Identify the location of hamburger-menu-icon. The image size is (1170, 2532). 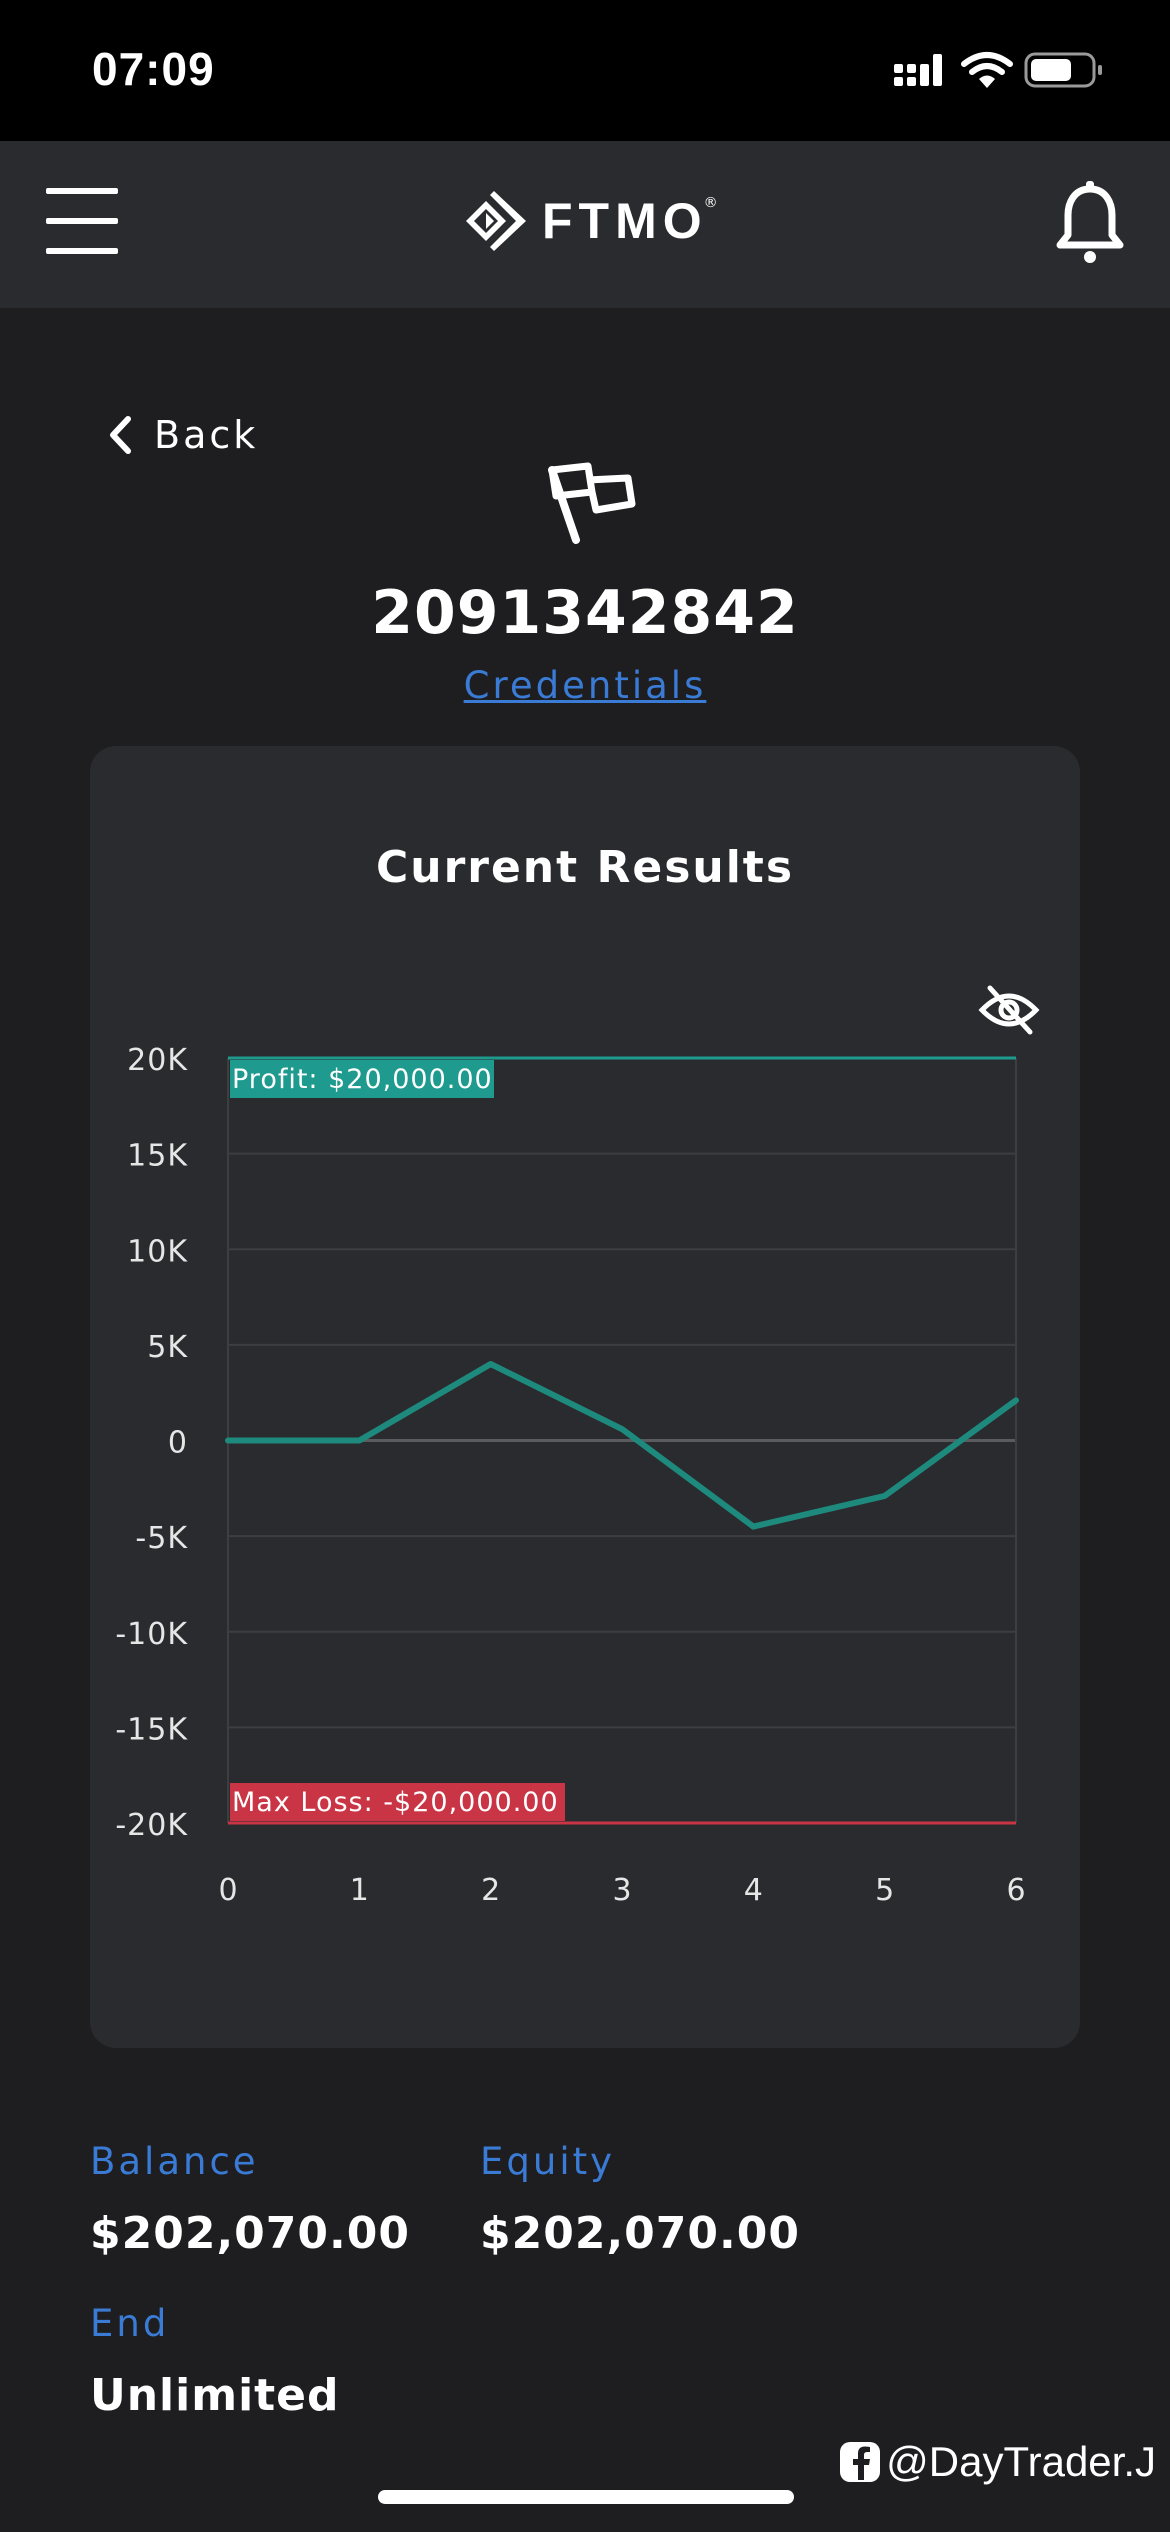
(82, 222).